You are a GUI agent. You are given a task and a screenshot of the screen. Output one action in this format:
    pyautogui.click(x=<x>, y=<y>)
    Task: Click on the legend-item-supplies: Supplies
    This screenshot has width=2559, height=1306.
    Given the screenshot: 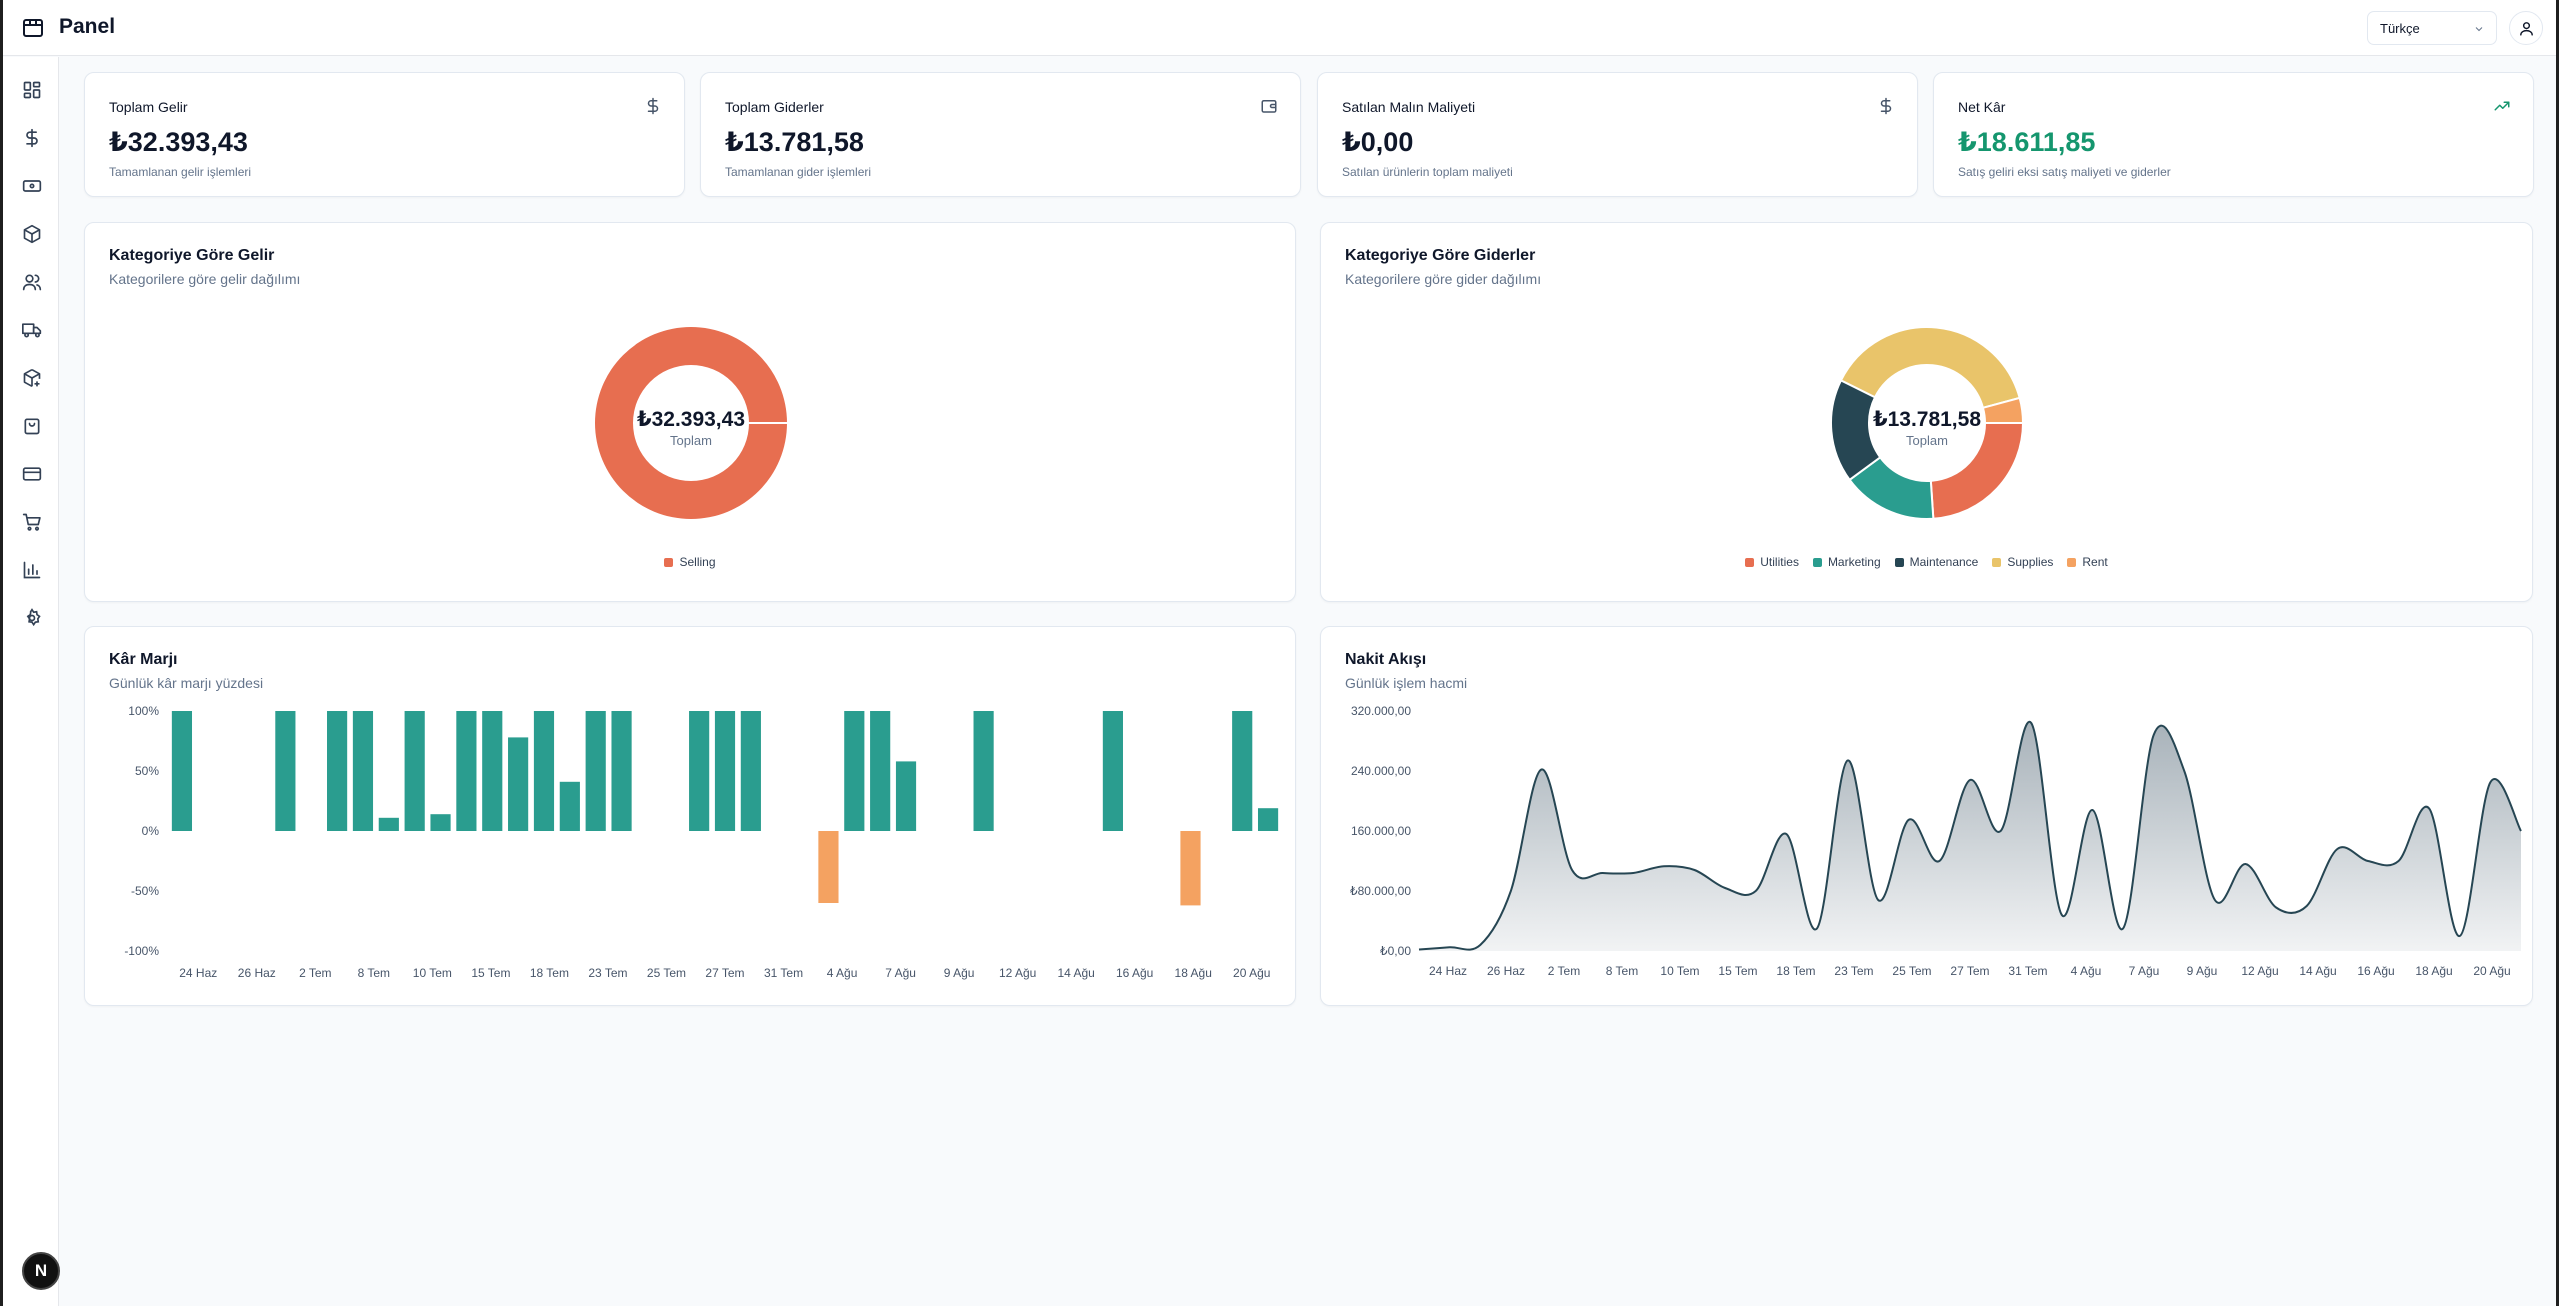 What is the action you would take?
    pyautogui.click(x=2022, y=562)
    